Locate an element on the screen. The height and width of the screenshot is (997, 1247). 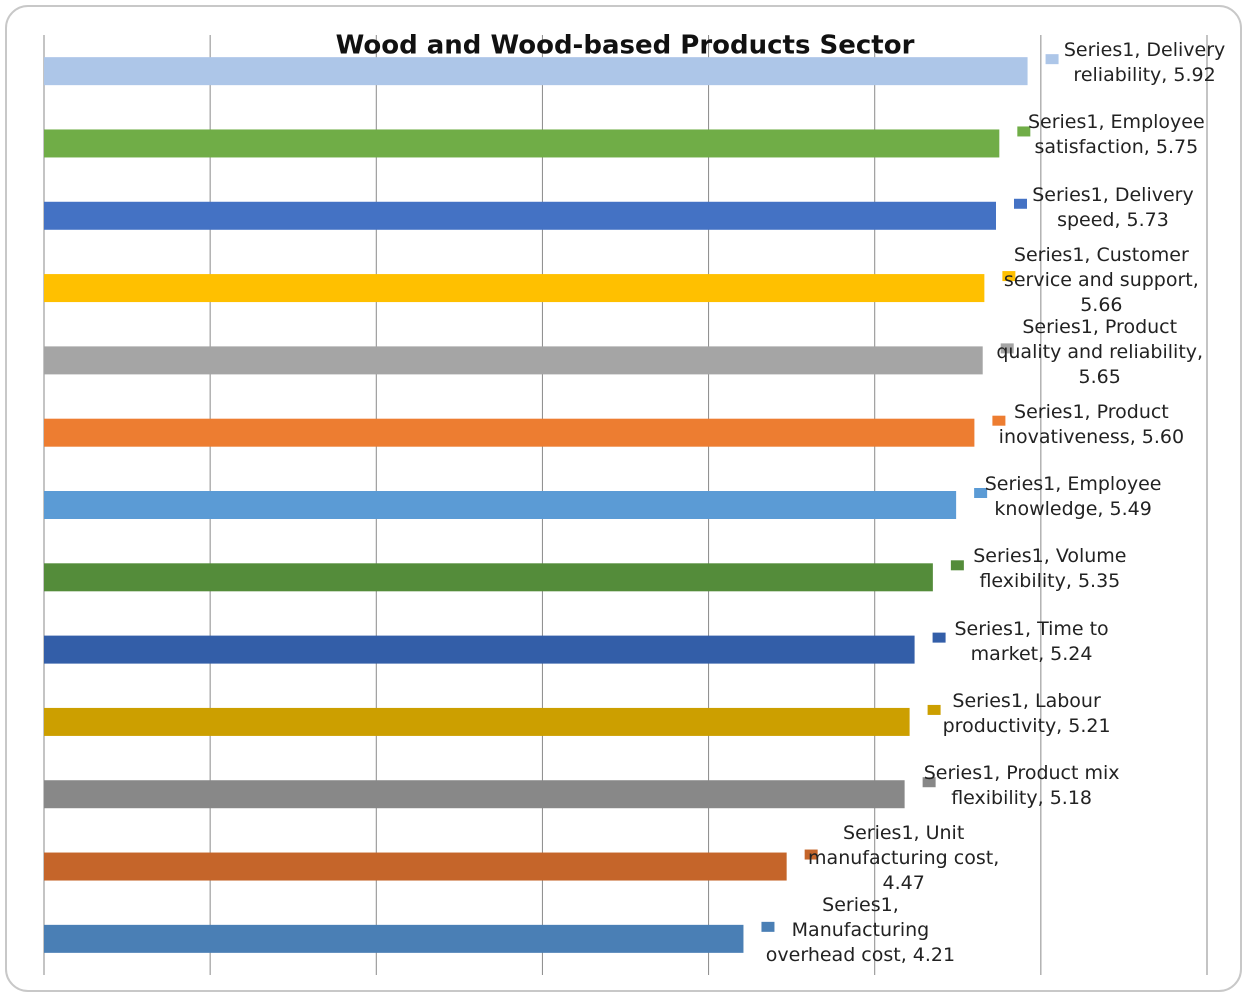
data-label: Series1, Delivery speed, 5.73 is located at coordinates (1113, 207).